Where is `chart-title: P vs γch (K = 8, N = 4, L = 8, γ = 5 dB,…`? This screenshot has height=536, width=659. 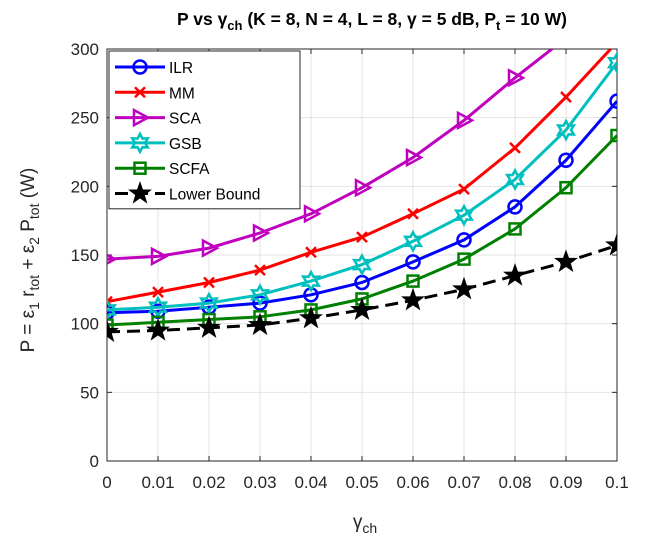 chart-title: P vs γch (K = 8, N = 4, L = 8, γ = 5 dB,… is located at coordinates (372, 21).